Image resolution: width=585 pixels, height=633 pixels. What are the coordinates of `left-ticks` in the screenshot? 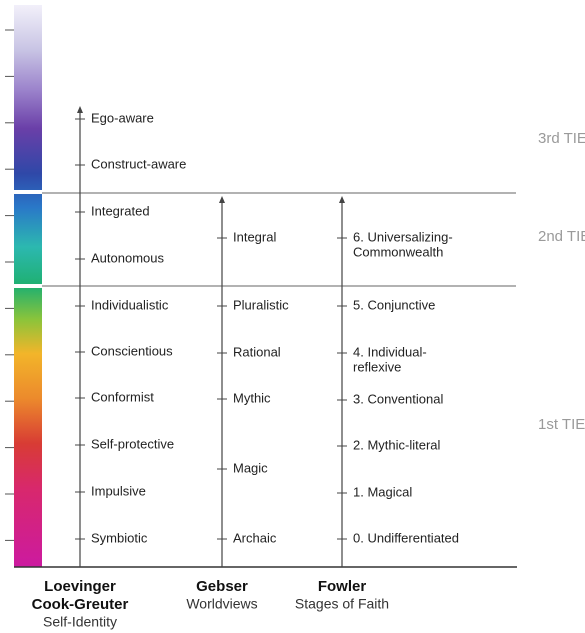 It's located at (9, 285).